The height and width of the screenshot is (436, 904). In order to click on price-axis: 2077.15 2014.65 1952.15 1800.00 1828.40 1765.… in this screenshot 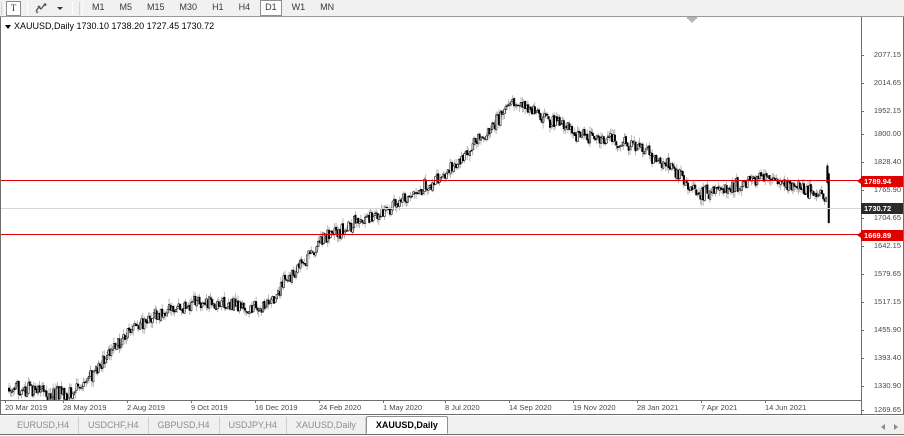, I will do `click(880, 215)`.